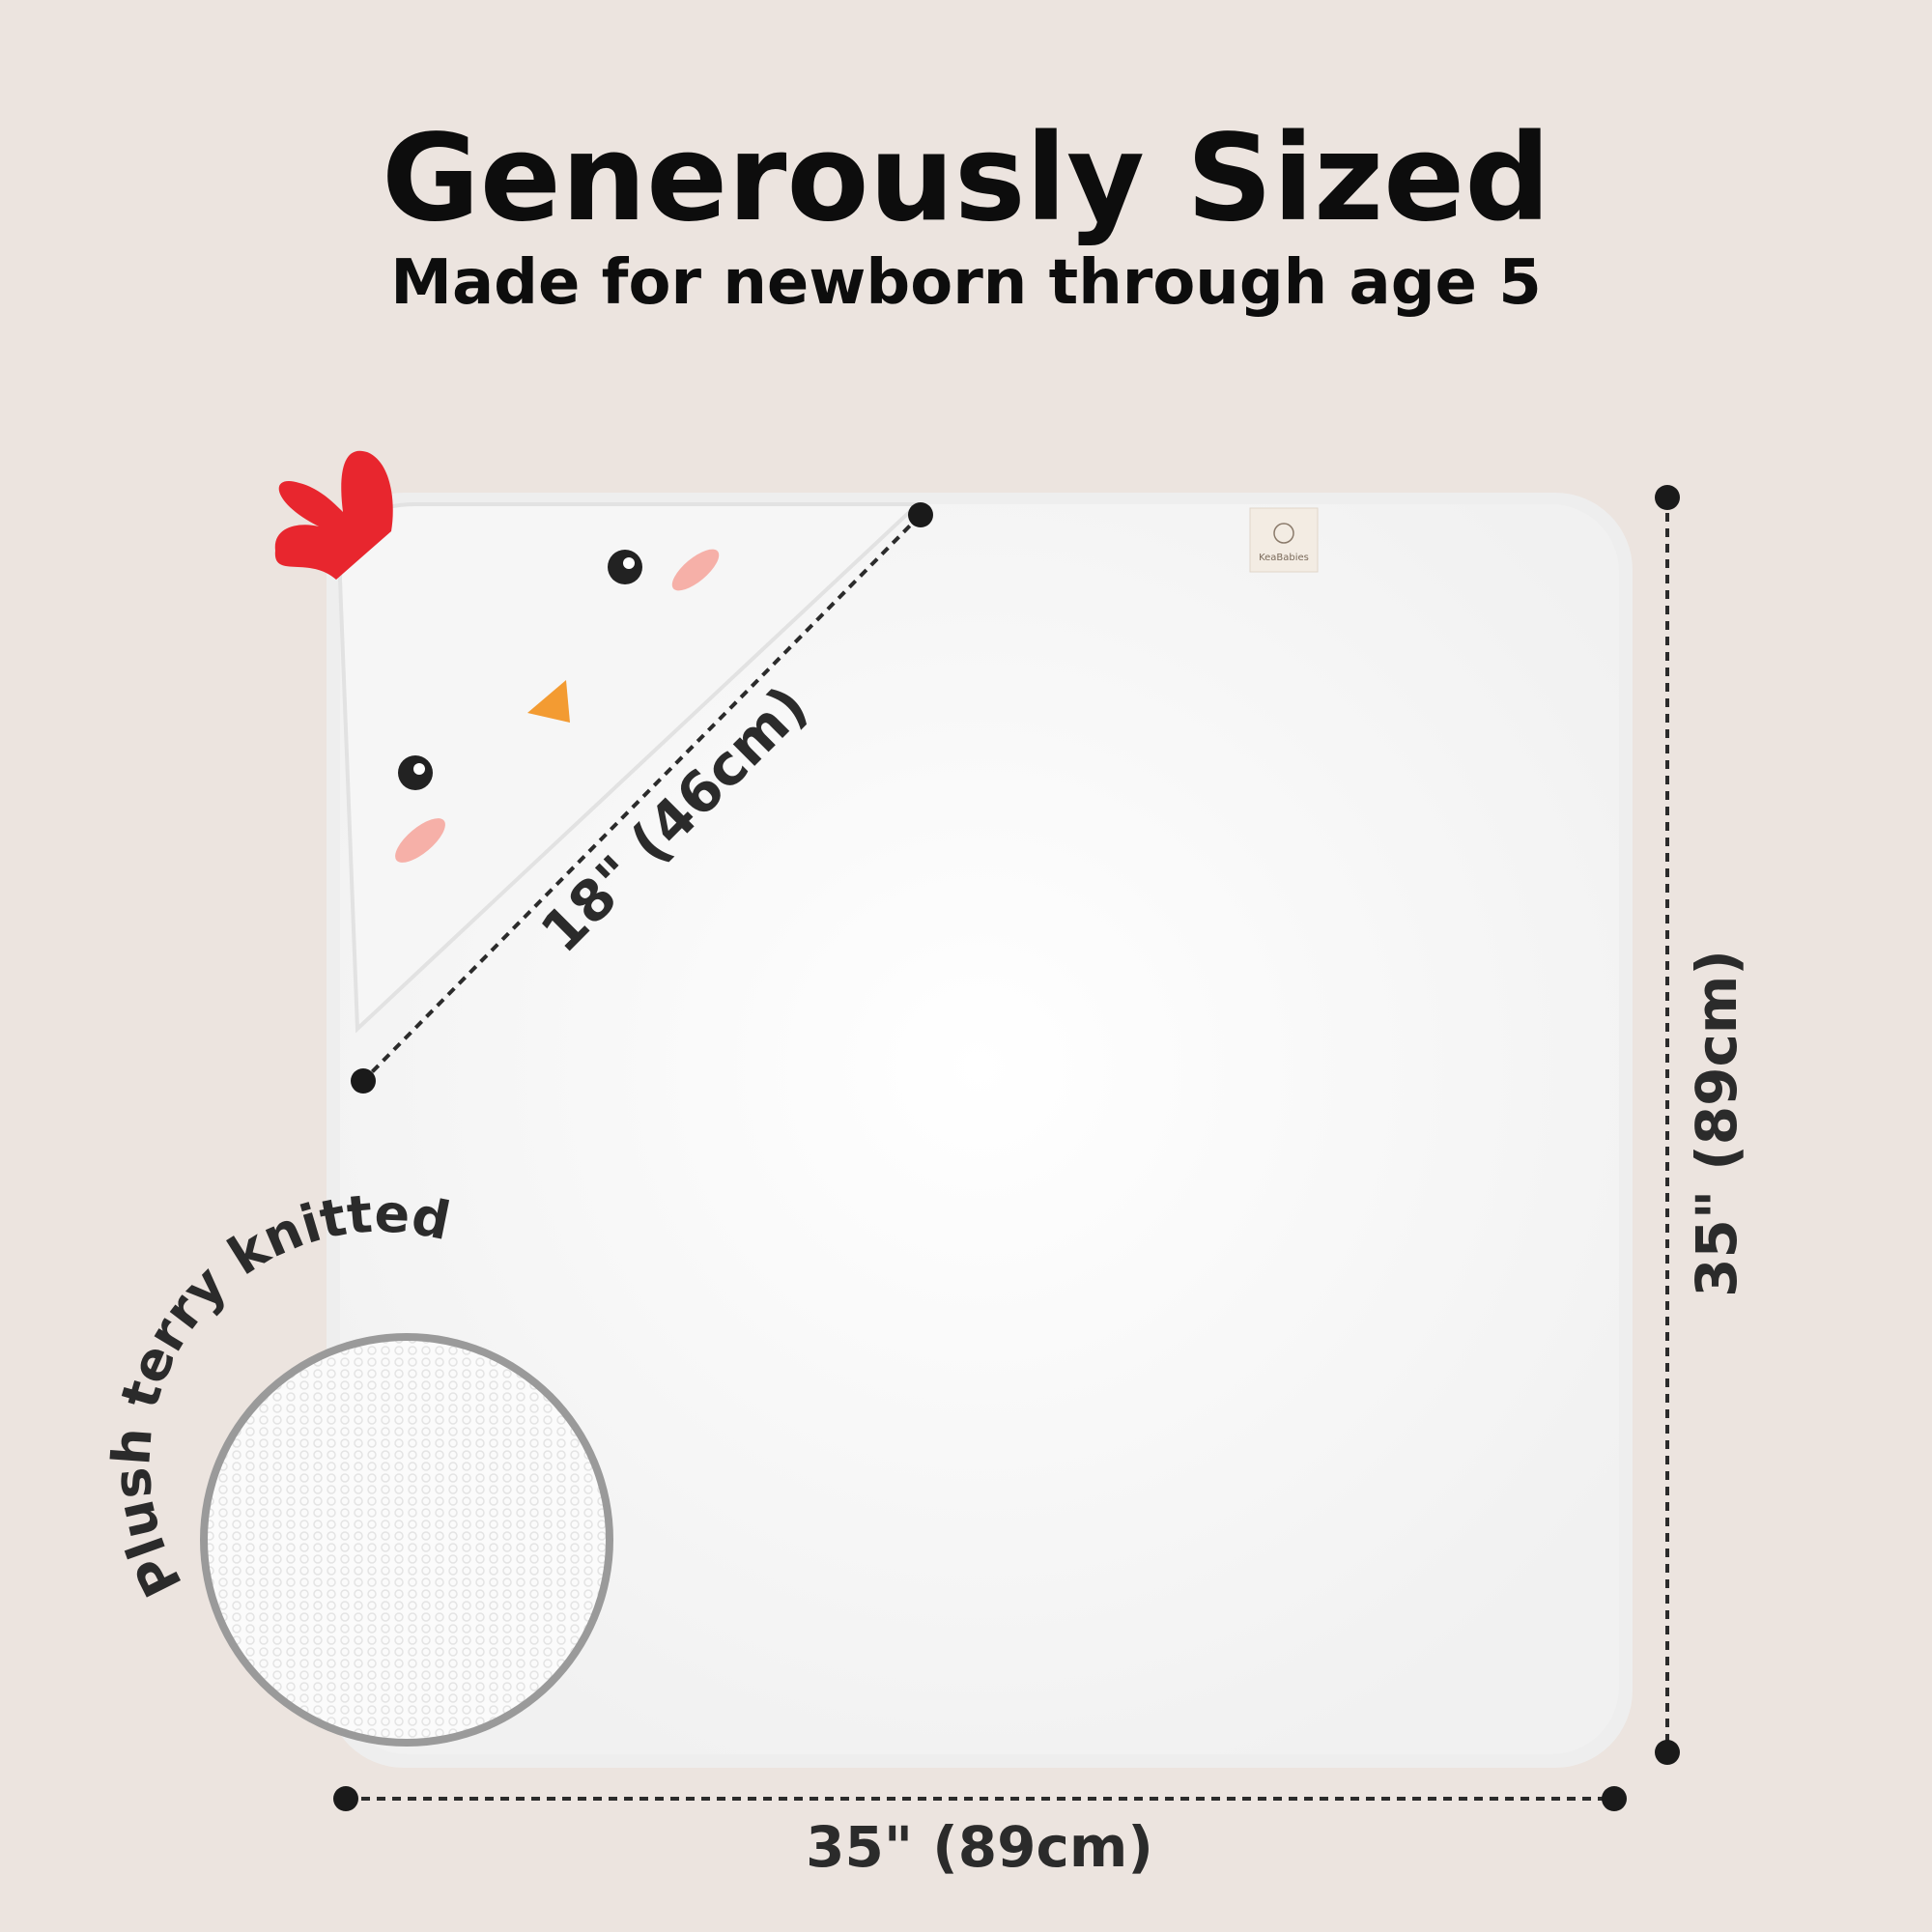  Describe the element at coordinates (407, 1540) in the screenshot. I see `texture-detail` at that location.